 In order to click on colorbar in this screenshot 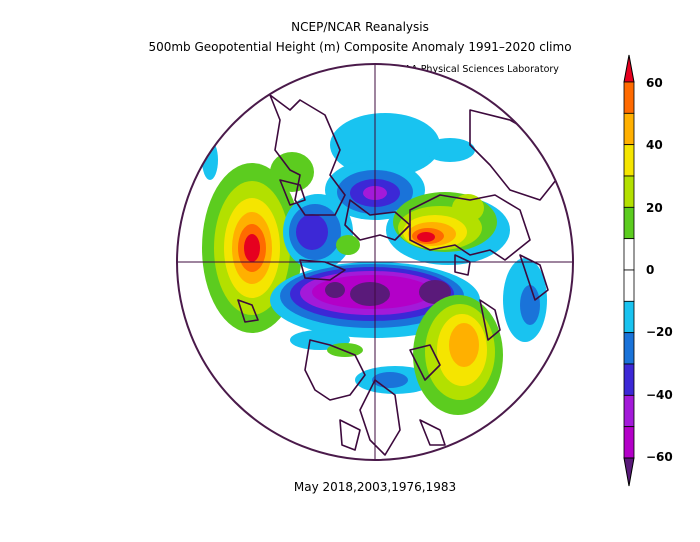, I will do `click(629, 270)`.